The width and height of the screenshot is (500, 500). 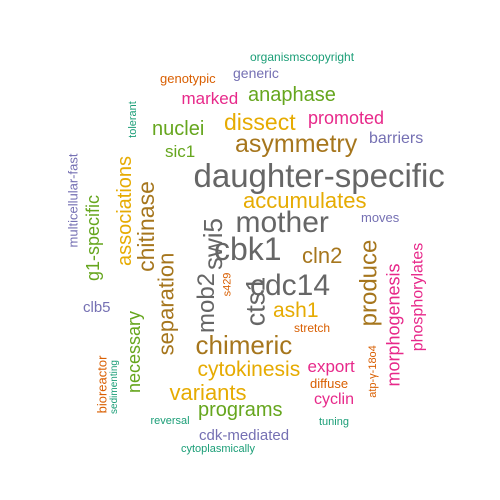 I want to click on word-tuning: tuning, so click(x=334, y=421).